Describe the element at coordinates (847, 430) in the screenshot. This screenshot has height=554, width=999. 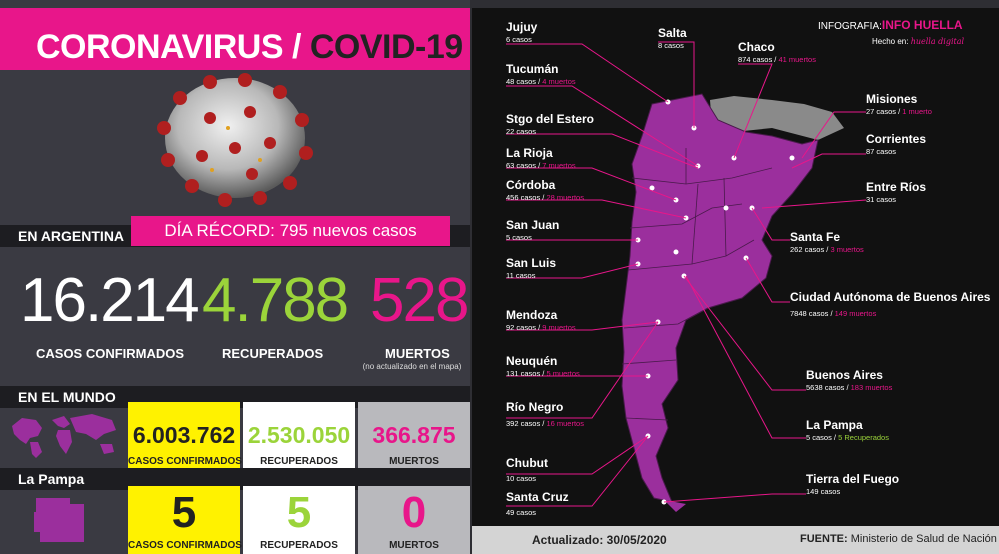
I see `province-la-pampa: La Pampa 5 casos / 5 Recuperados` at that location.